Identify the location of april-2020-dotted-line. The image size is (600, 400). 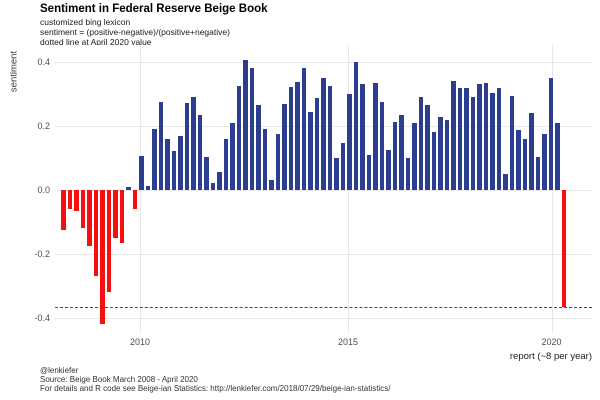
(323, 308).